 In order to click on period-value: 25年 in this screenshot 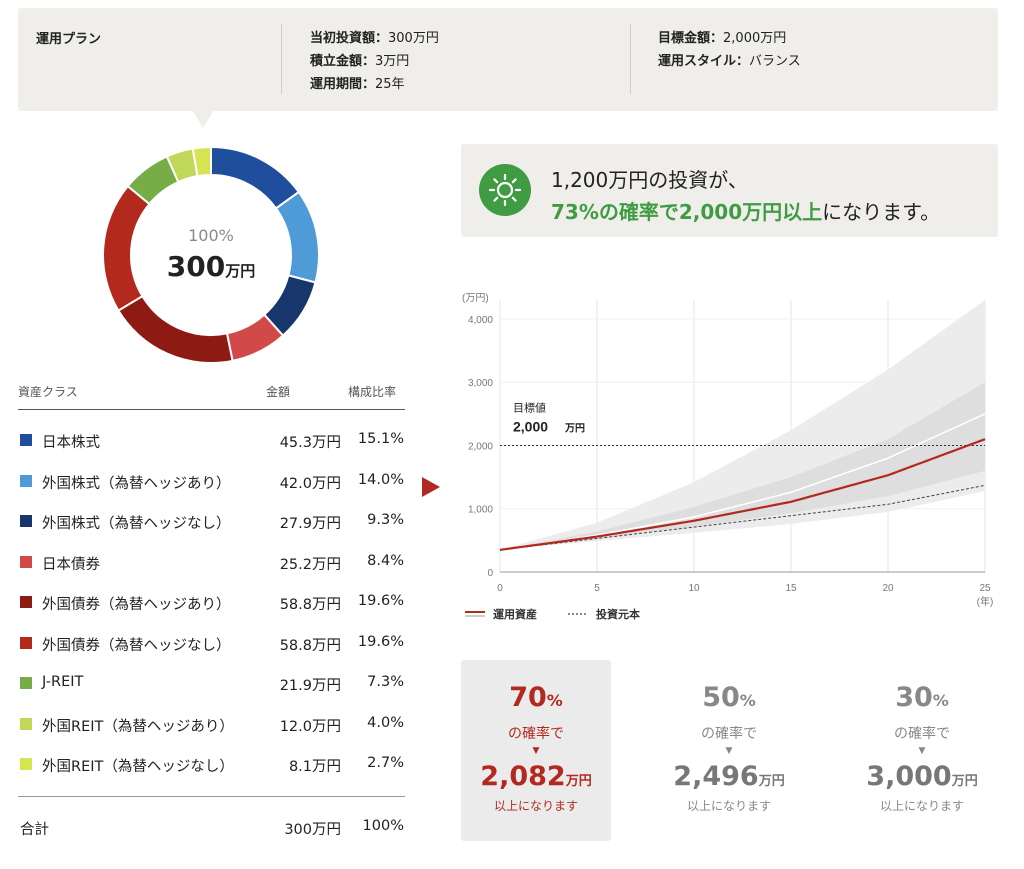, I will do `click(390, 84)`.